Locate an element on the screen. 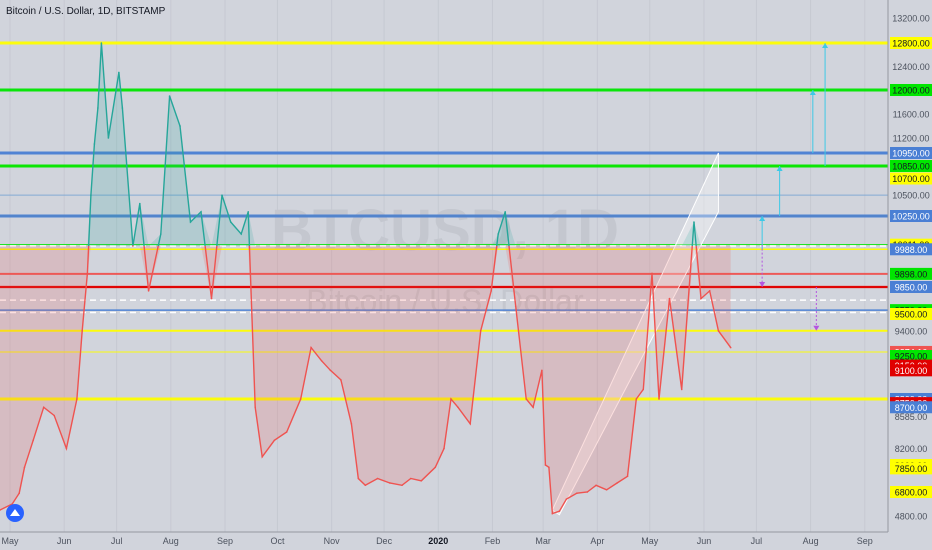 The image size is (932, 550). time-tick-label-13: Jun is located at coordinates (704, 541).